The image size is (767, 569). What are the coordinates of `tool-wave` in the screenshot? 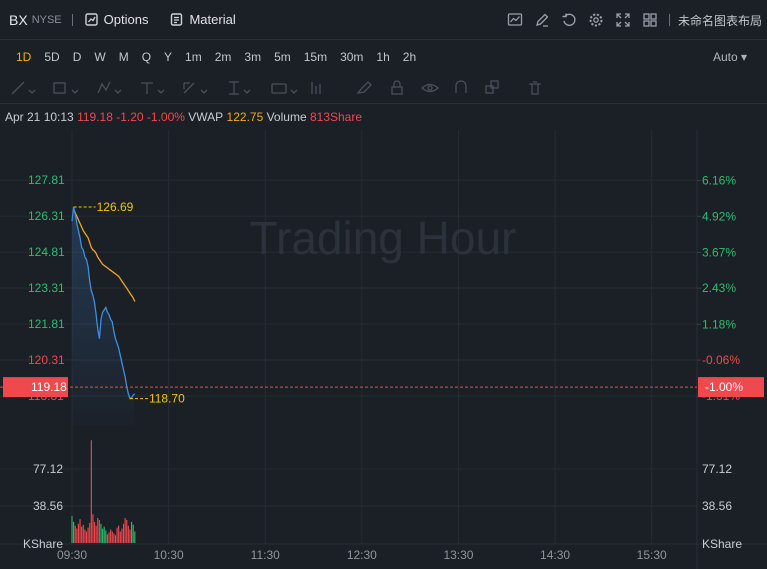 It's located at (104, 87).